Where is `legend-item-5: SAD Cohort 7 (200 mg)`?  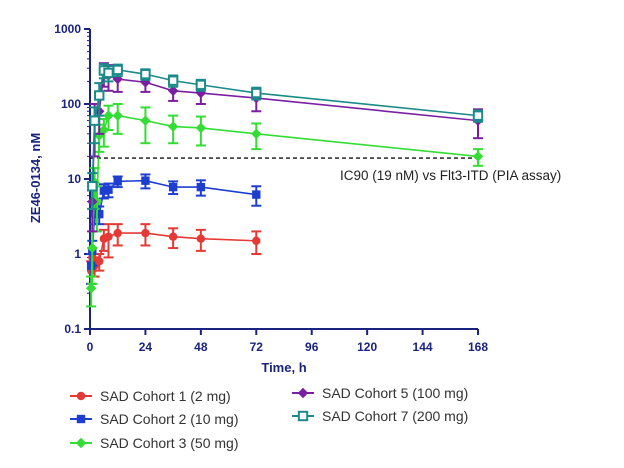
legend-item-5: SAD Cohort 7 (200 mg) is located at coordinates (380, 416).